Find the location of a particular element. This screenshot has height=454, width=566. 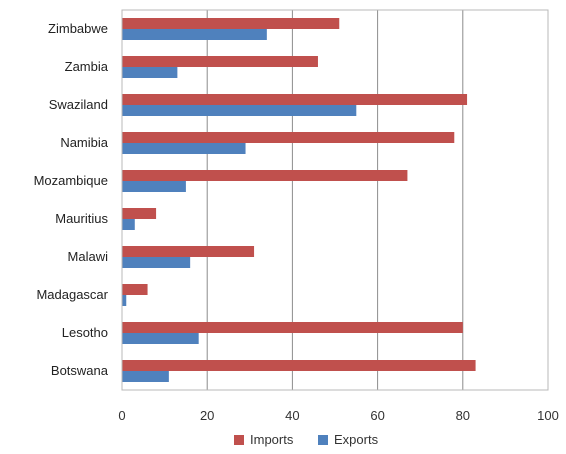

x-tick-label: 20 is located at coordinates (207, 415).